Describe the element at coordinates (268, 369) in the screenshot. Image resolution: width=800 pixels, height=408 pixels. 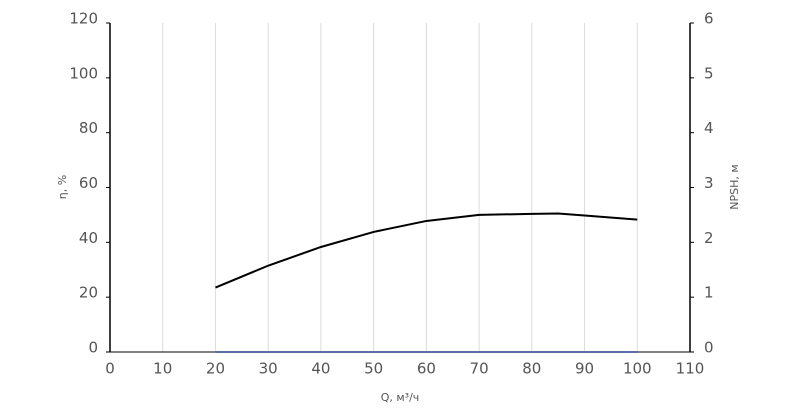
I see `x-tick-label: 30` at that location.